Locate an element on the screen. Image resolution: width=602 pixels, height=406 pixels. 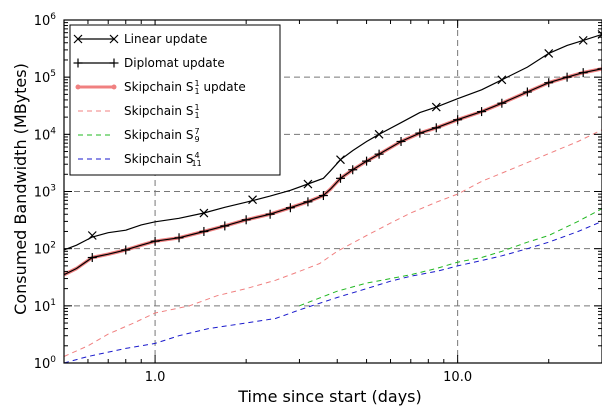
legend-box is located at coordinates (175, 100).